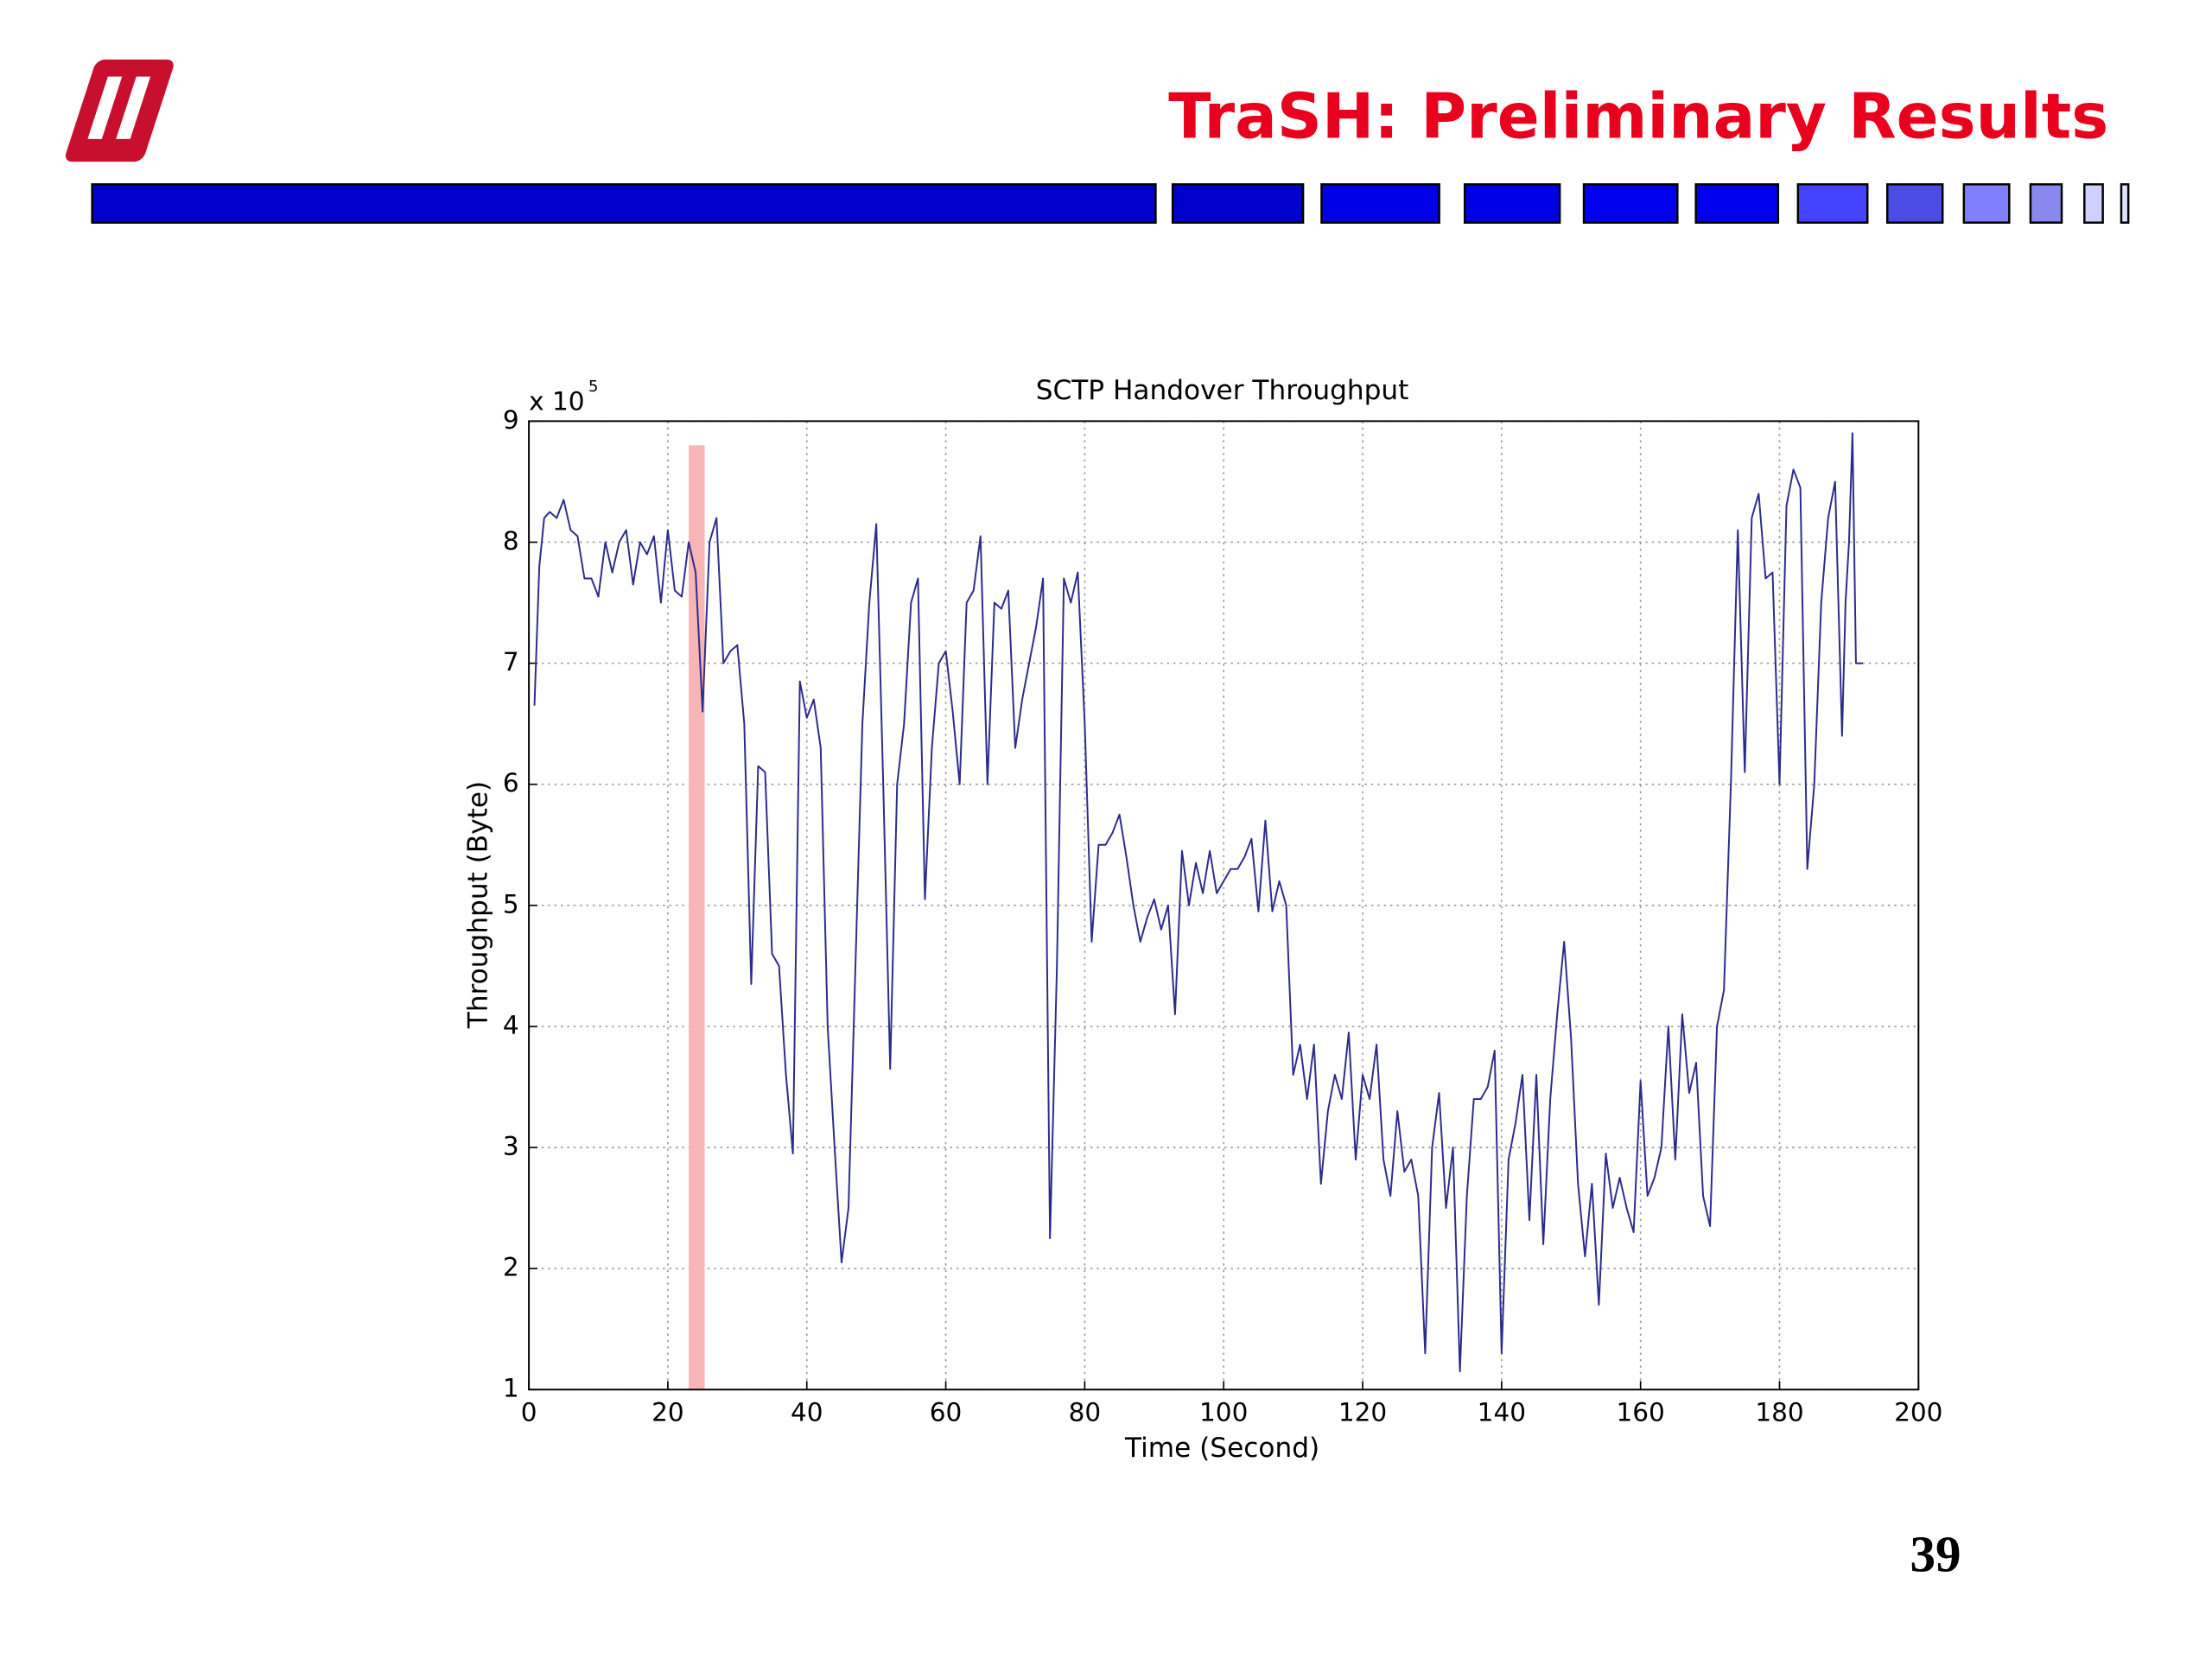  I want to click on chart-title: SCTP Handover Throughput, so click(1222, 390).